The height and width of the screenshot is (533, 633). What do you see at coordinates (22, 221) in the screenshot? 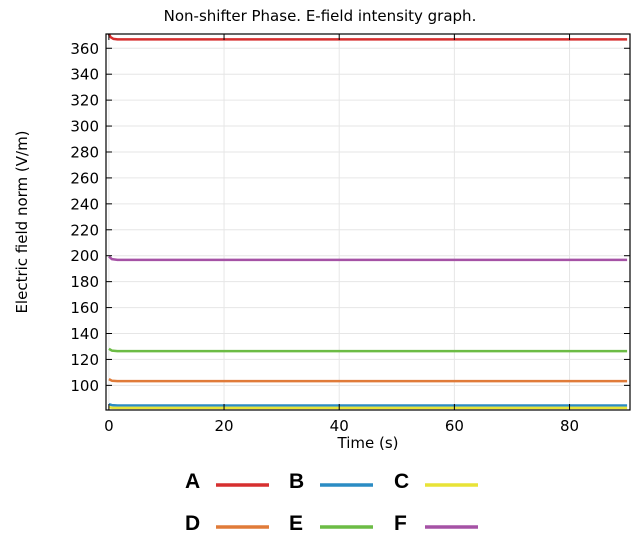
I see `y-axis-label: Electric field norm (V/m)` at bounding box center [22, 221].